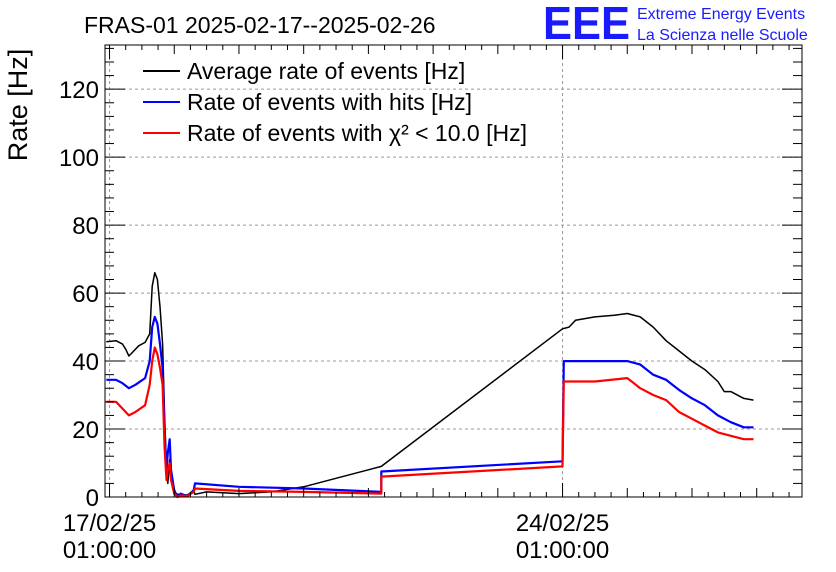  Describe the element at coordinates (85, 362) in the screenshot. I see `y-tick-label: 40` at that location.